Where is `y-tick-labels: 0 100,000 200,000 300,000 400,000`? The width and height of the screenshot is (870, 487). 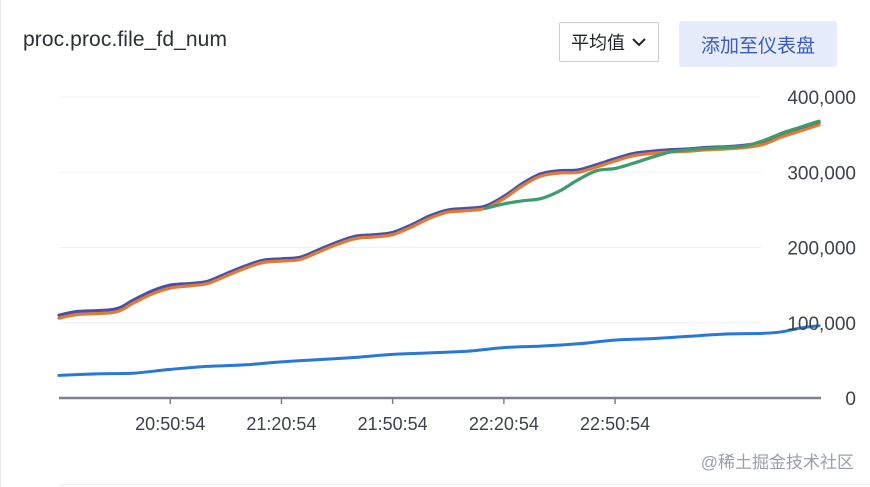
y-tick-labels: 0 100,000 200,000 300,000 400,000 is located at coordinates (821, 249).